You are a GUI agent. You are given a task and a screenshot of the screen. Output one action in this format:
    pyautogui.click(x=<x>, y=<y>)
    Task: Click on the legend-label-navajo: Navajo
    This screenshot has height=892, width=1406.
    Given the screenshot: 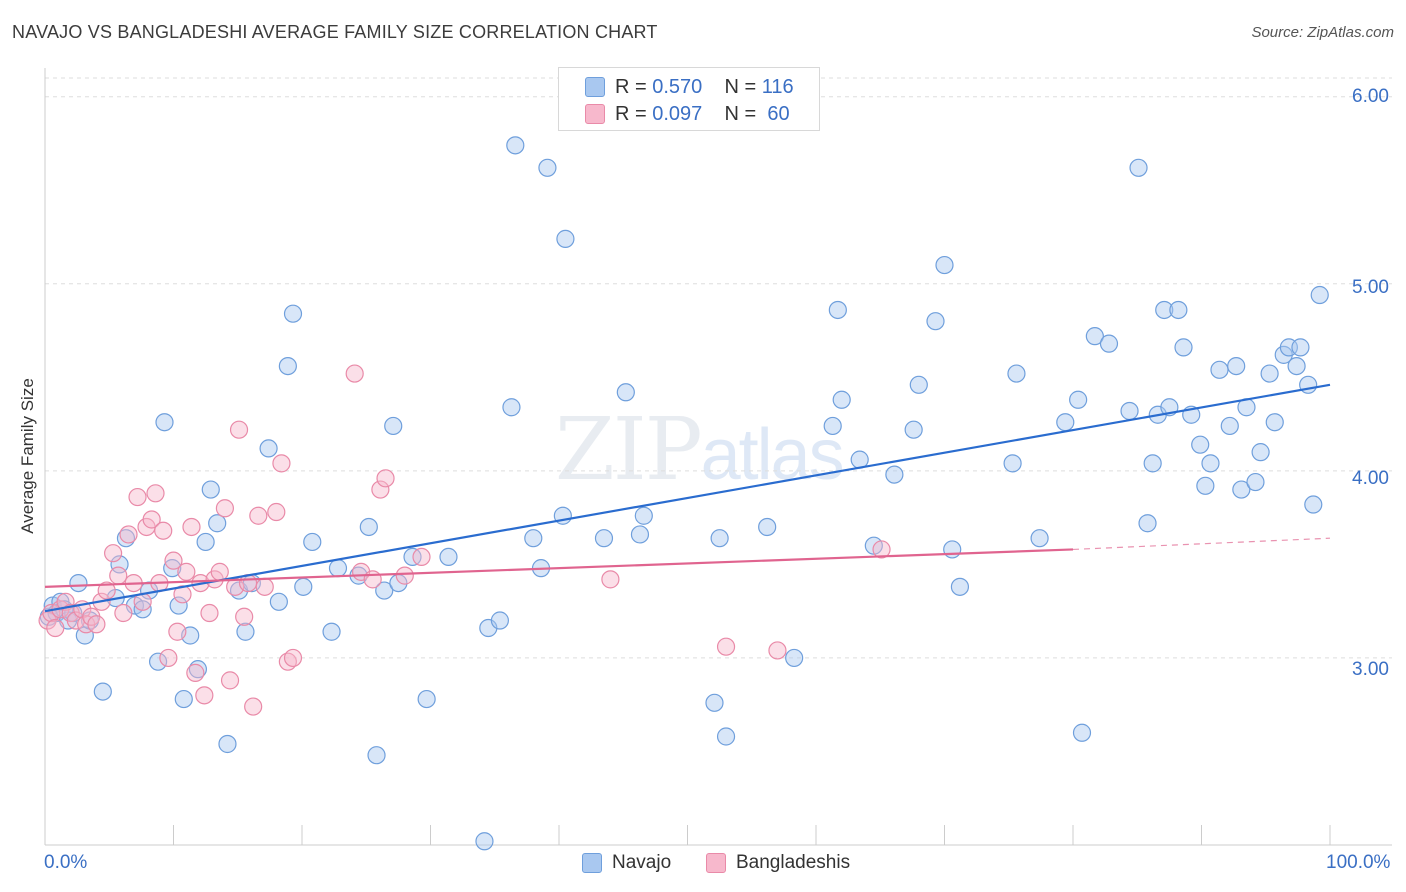 What is the action you would take?
    pyautogui.click(x=642, y=862)
    